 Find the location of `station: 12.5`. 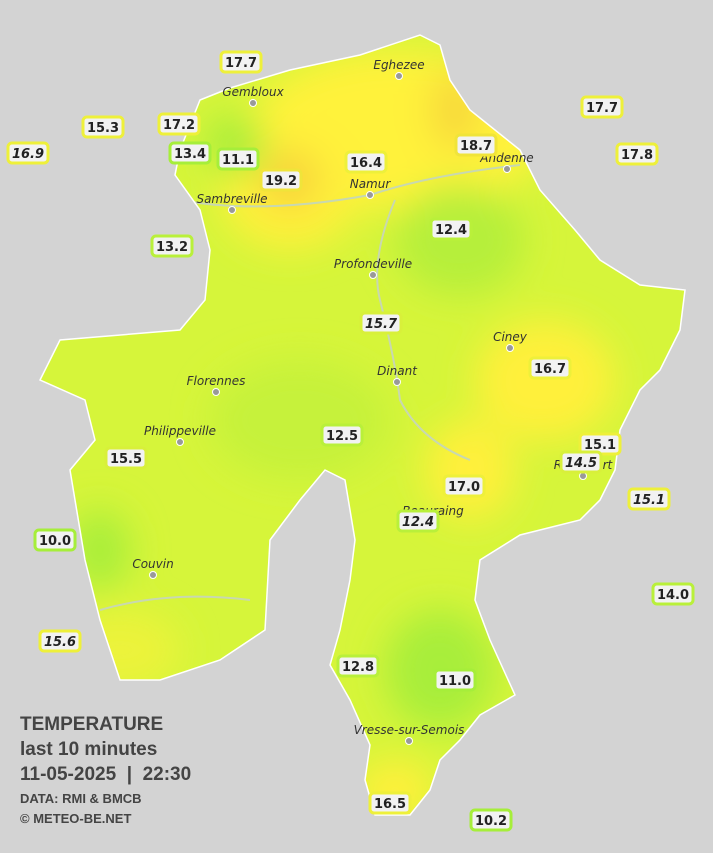

station: 12.5 is located at coordinates (342, 435).